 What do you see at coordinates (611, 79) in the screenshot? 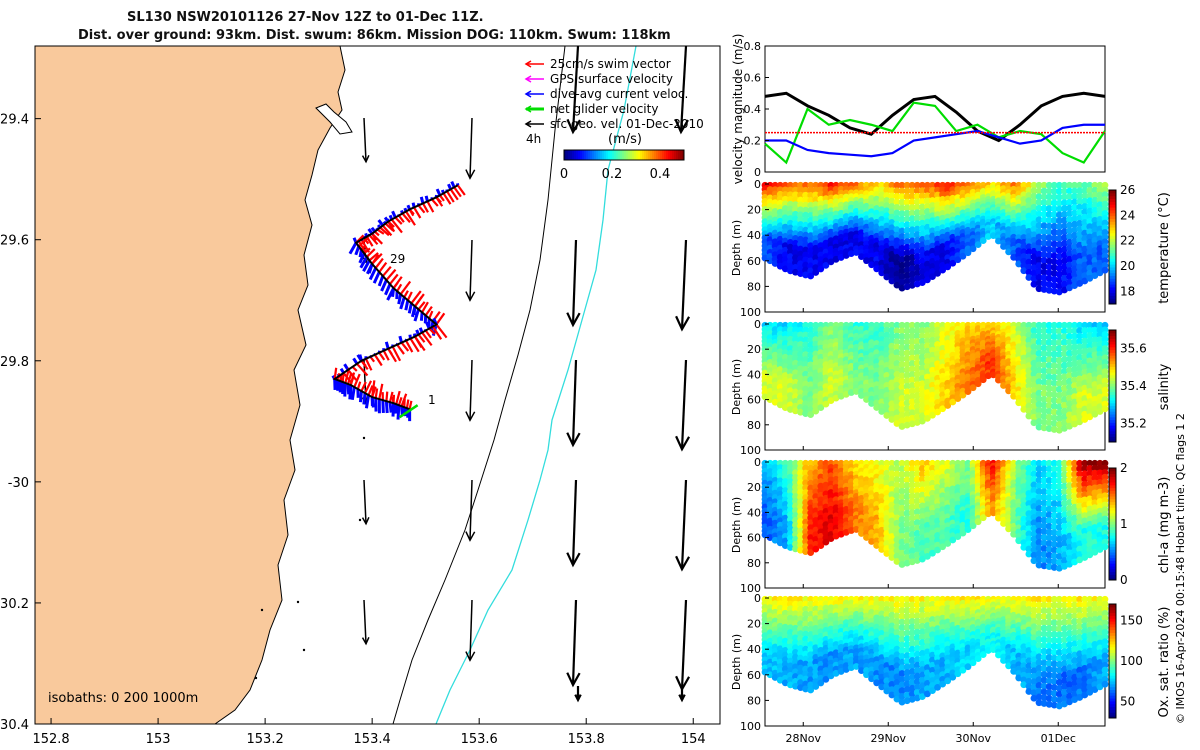
I see `legend-entry-label: GPS surface velocity` at bounding box center [611, 79].